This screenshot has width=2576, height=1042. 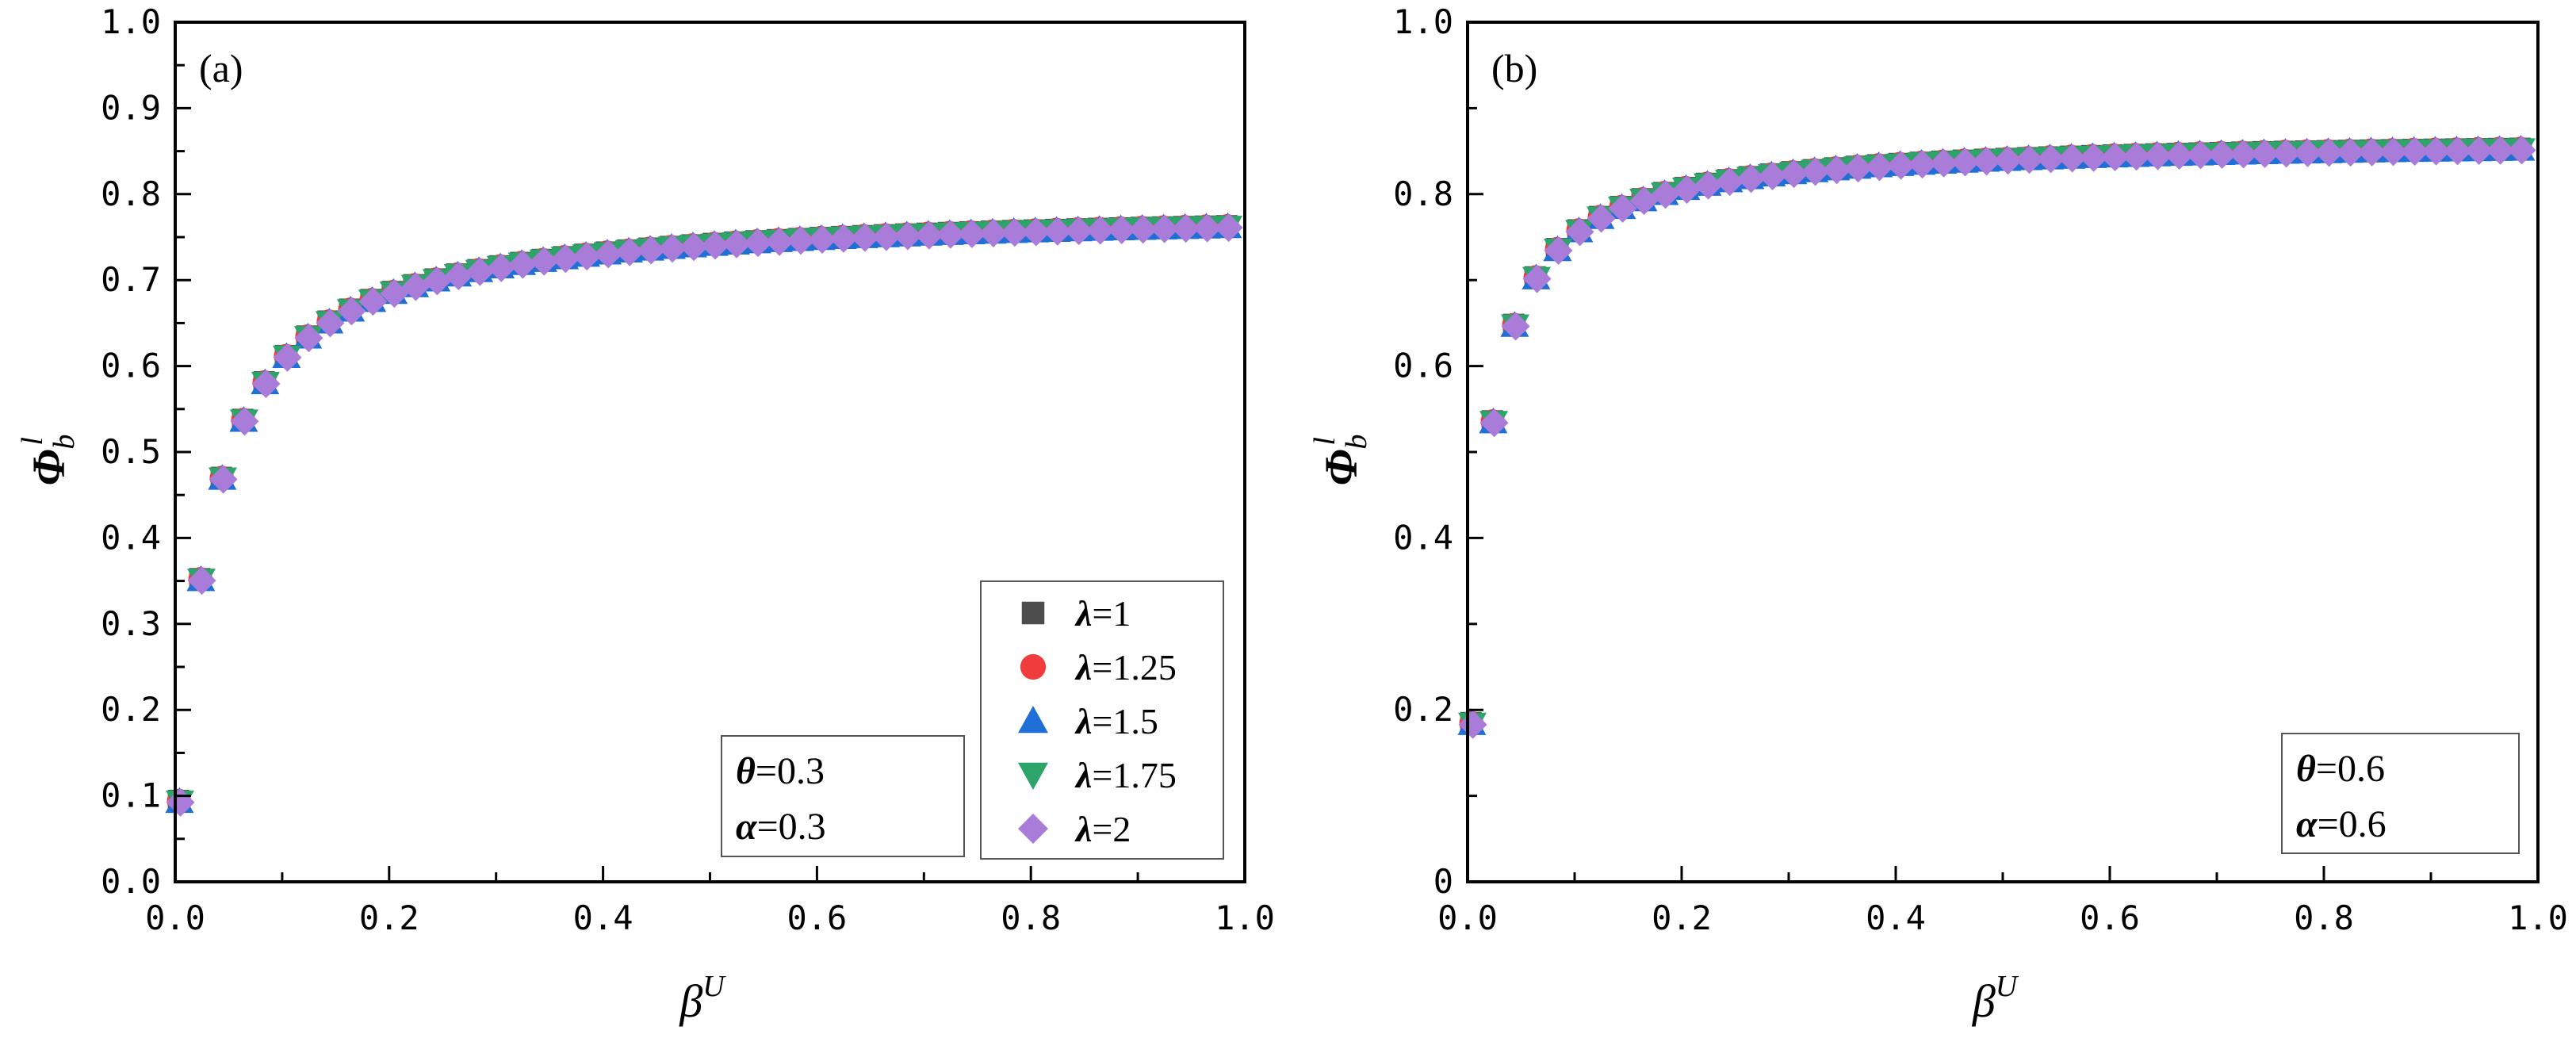 I want to click on legend-item: λ=1, so click(x=1076, y=613).